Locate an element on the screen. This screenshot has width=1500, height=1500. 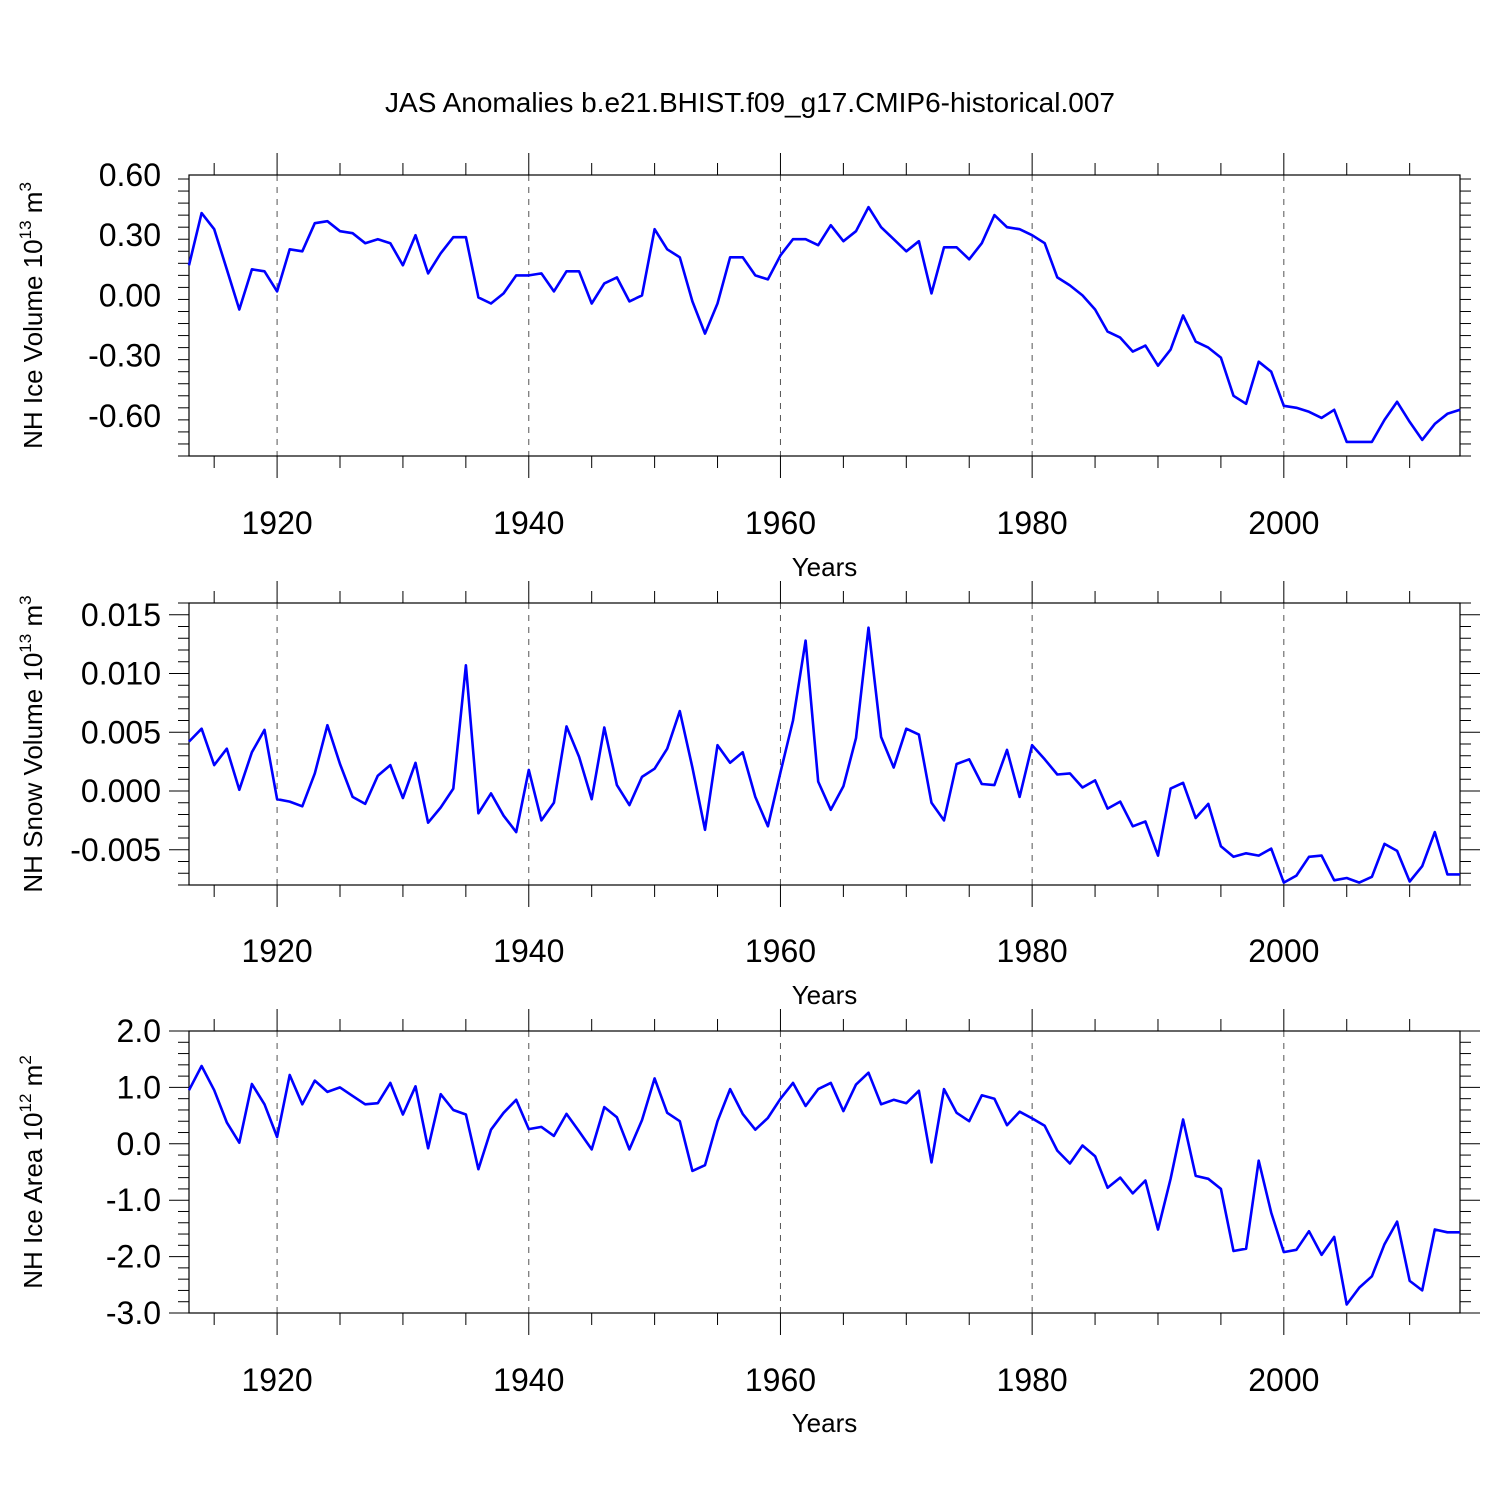
y-tick-label: 0.00 is located at coordinates (130, 295).